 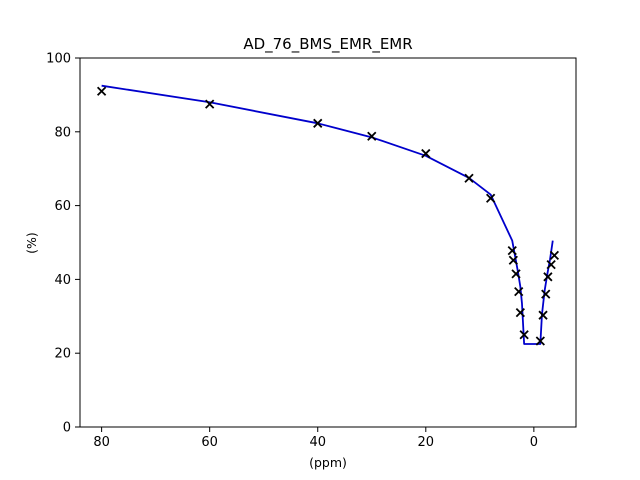 I want to click on y-tick-label: 0, so click(x=67, y=428).